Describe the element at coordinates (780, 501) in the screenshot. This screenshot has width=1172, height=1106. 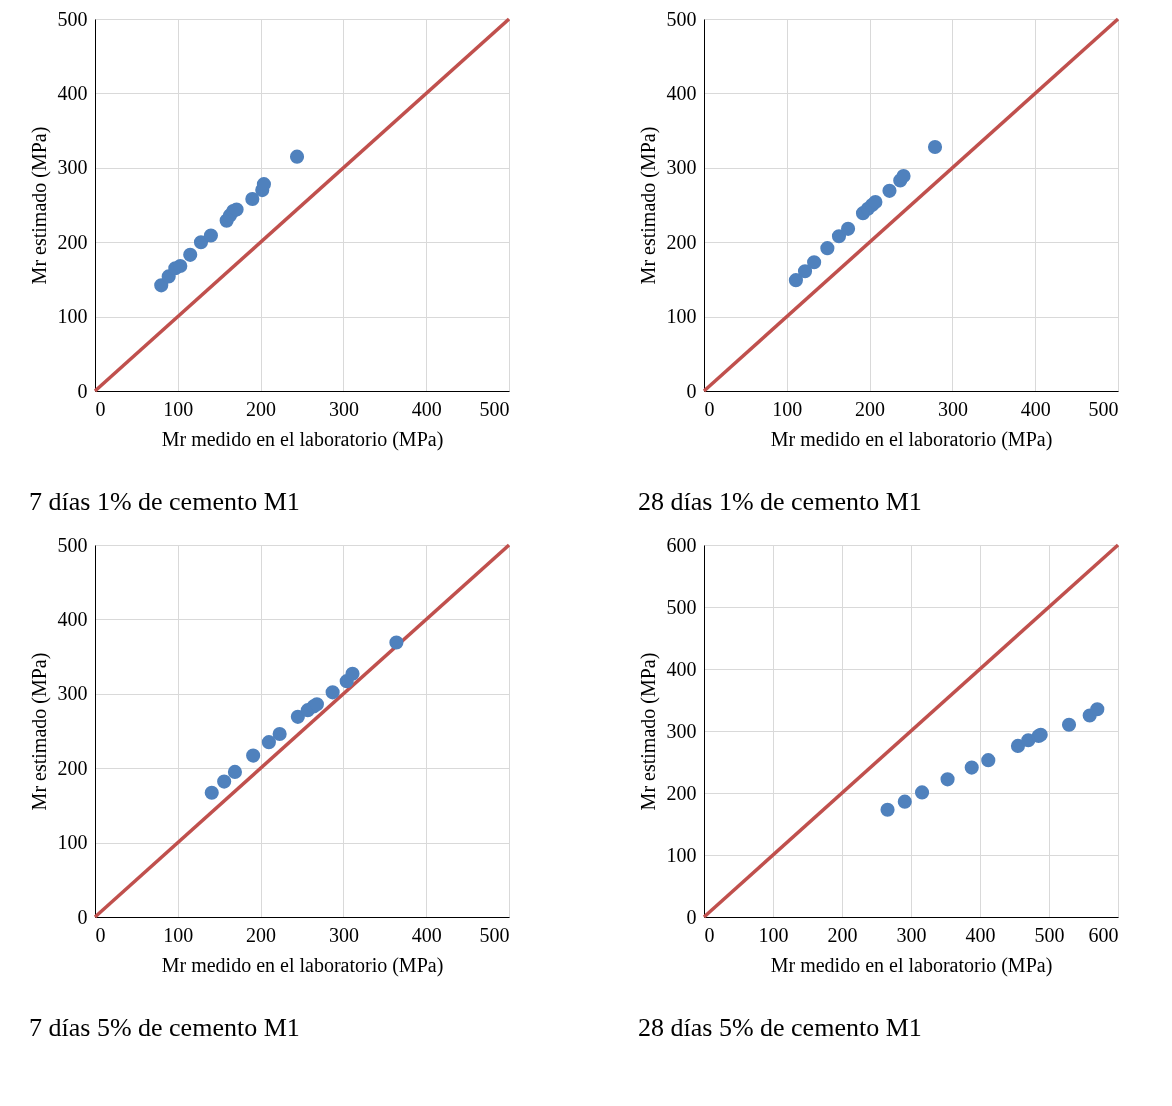
I see `text: 28 días 1% de cemento M1` at that location.